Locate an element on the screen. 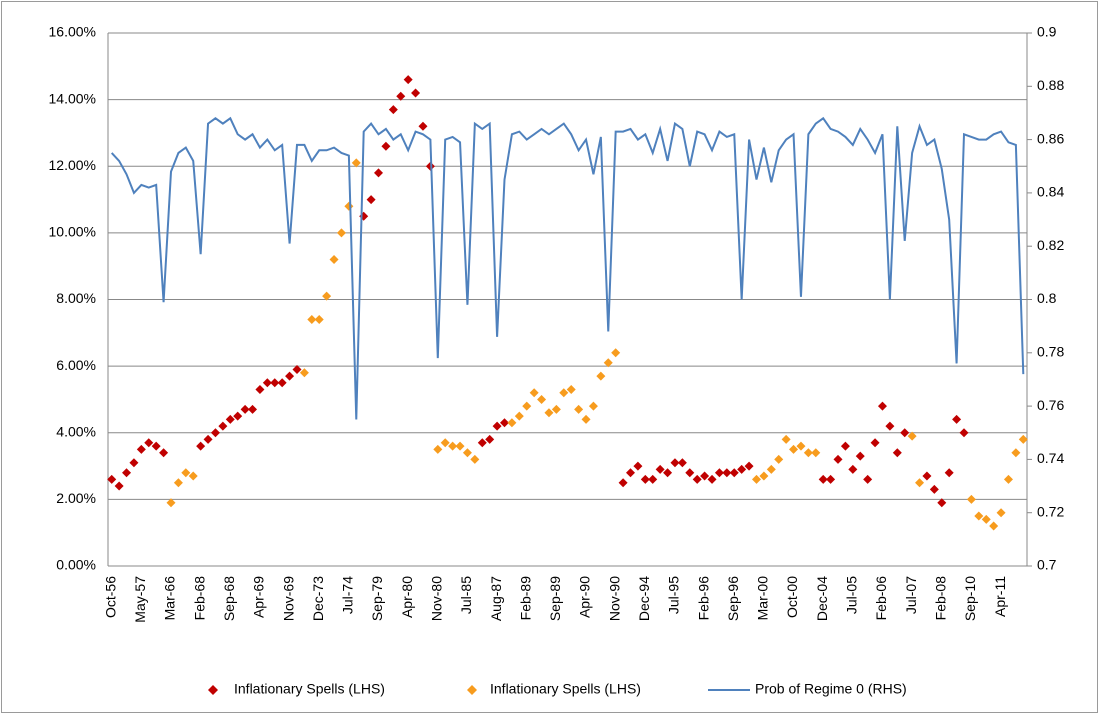 Image resolution: width=1100 pixels, height=720 pixels. x-tick-label: Jul-74 is located at coordinates (348, 595).